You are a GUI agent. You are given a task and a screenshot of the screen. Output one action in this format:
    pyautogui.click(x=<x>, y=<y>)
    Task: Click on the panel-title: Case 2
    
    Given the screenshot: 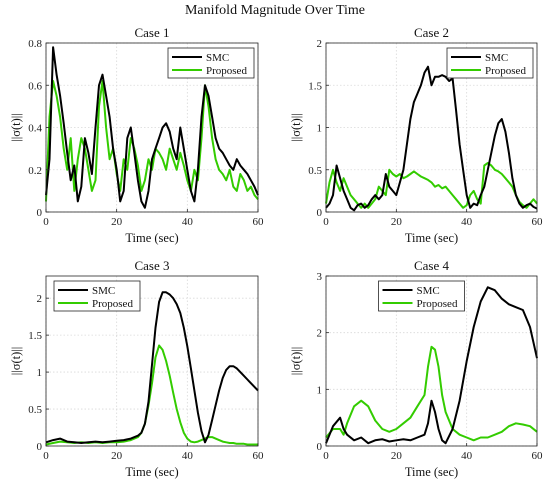 What is the action you would take?
    pyautogui.click(x=431, y=32)
    